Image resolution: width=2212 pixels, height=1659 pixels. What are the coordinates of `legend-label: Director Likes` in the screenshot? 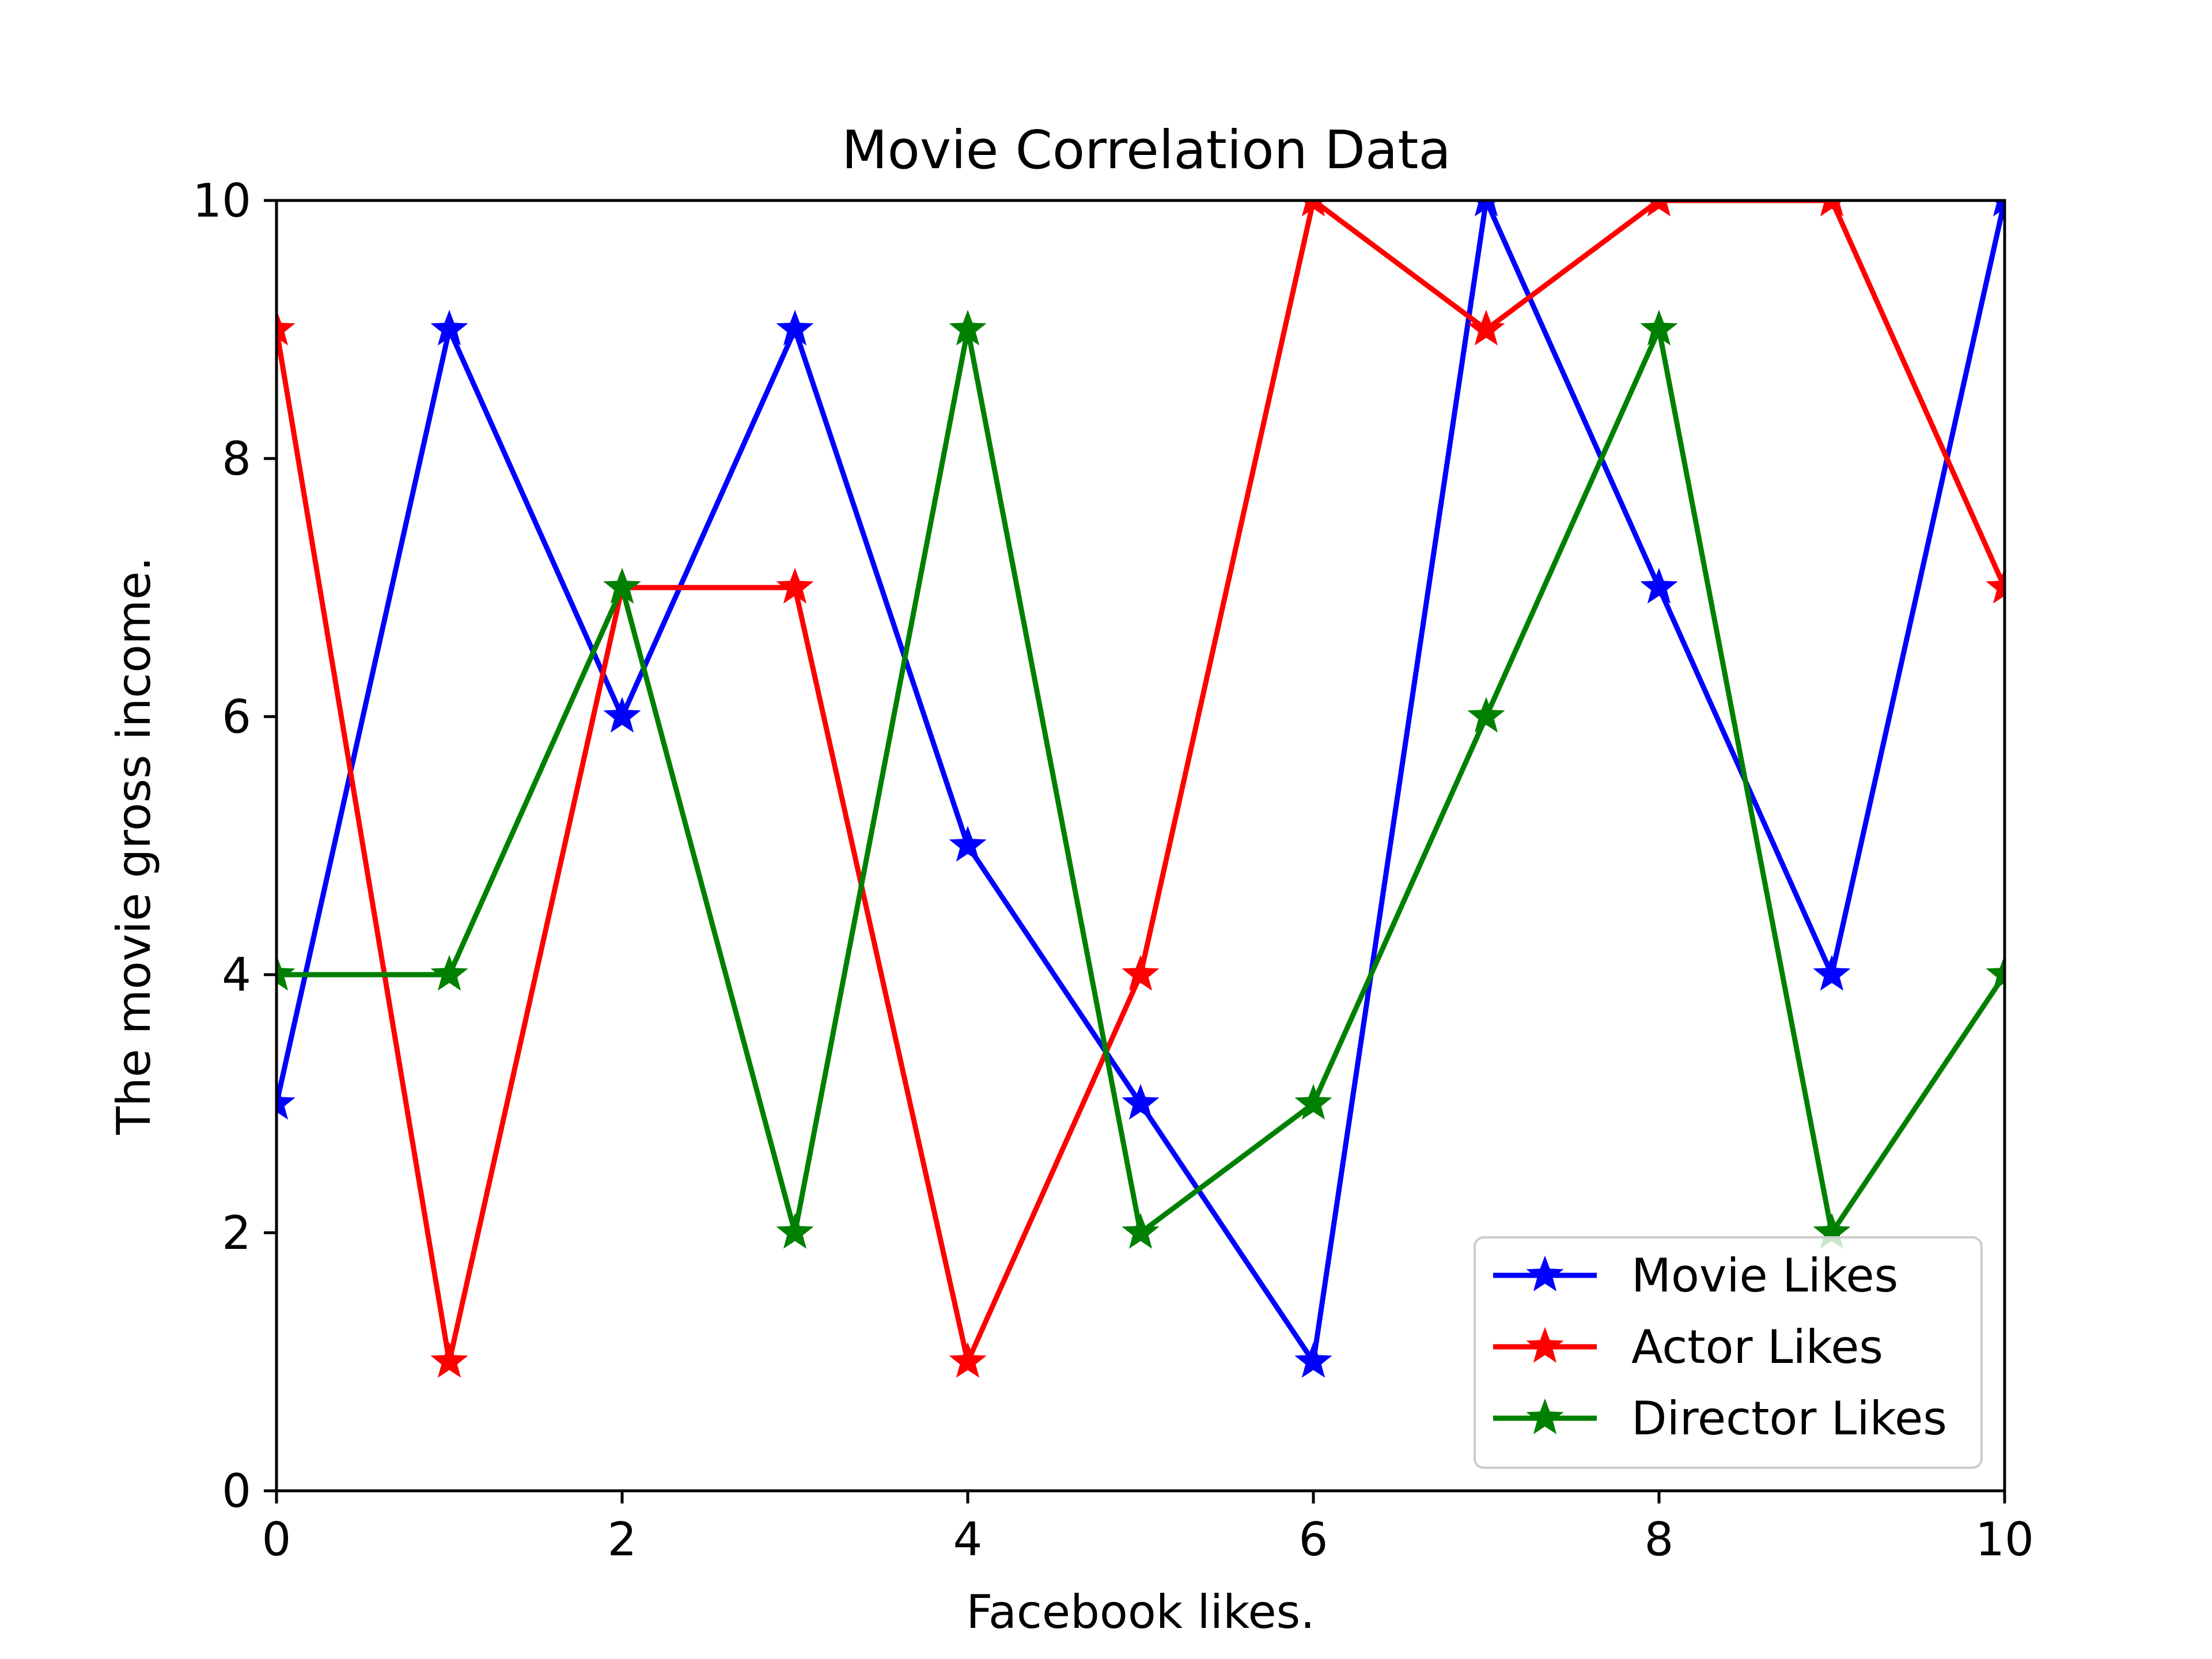 It's located at (1789, 1418).